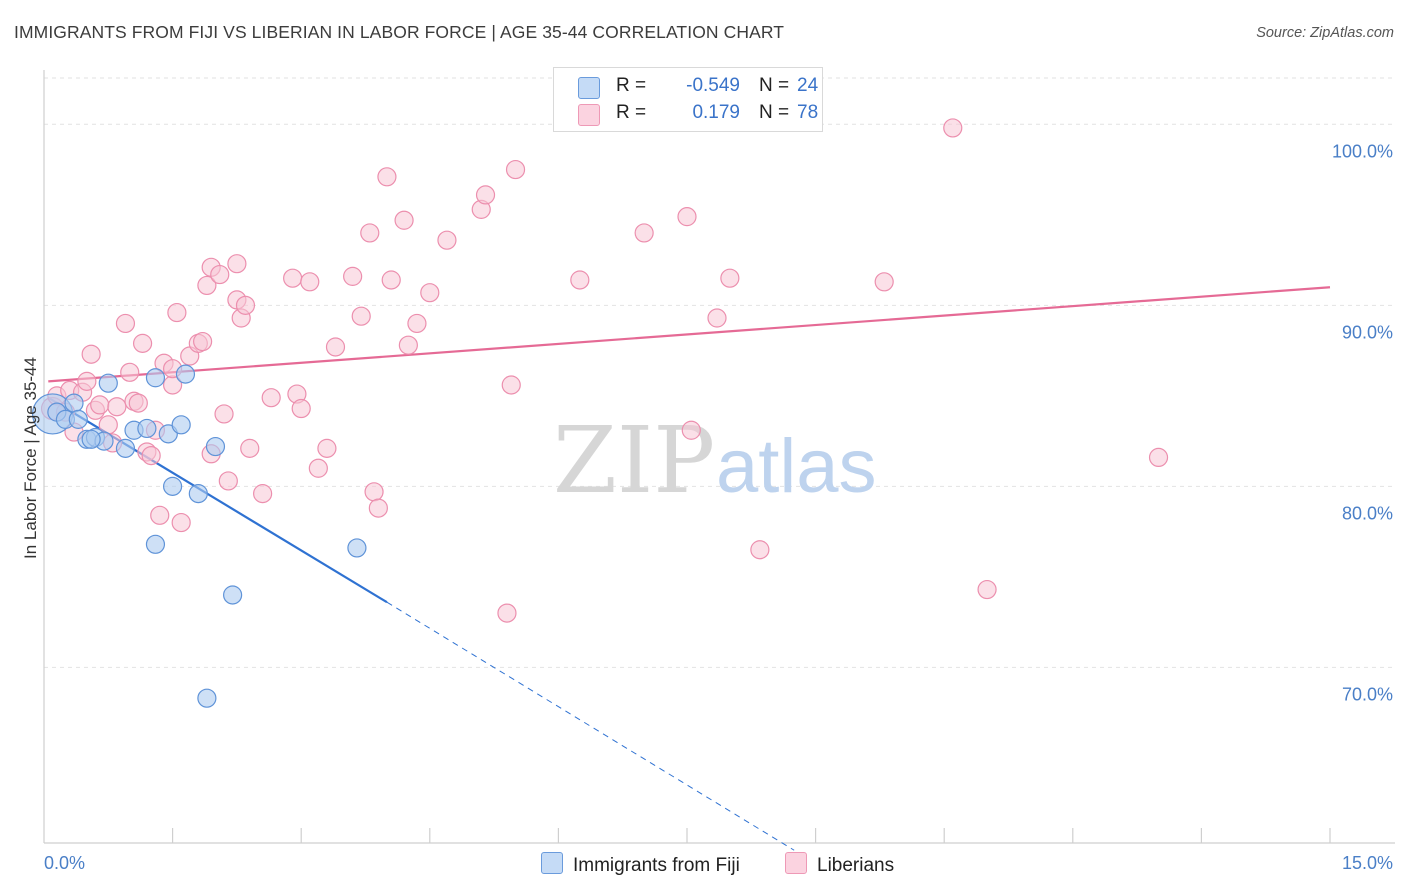 The image size is (1406, 892). I want to click on watermark: ZIP atlas, so click(715, 460).